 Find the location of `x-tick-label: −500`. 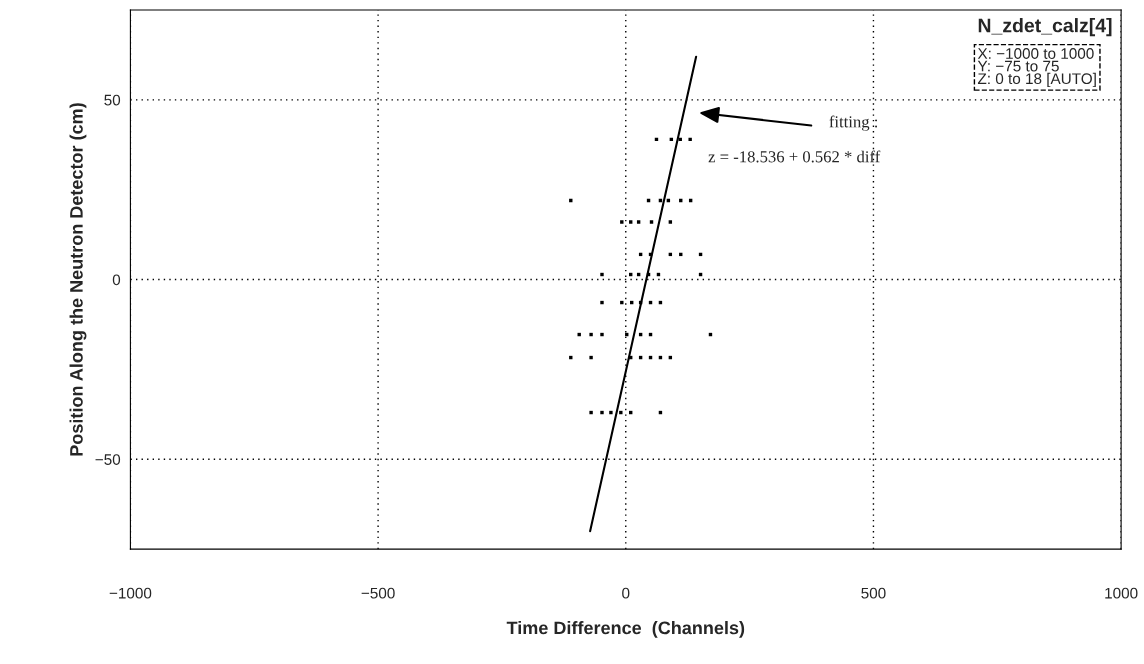

x-tick-label: −500 is located at coordinates (378, 593).